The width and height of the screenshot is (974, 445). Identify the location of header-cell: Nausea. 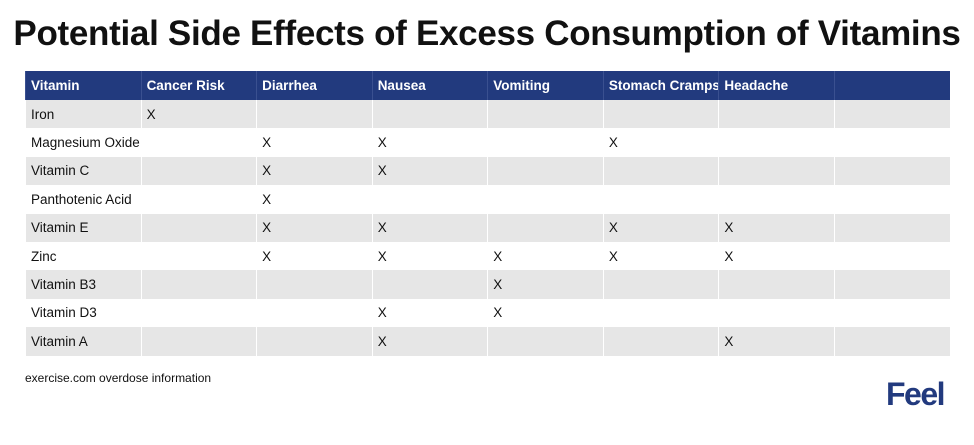
(429, 85).